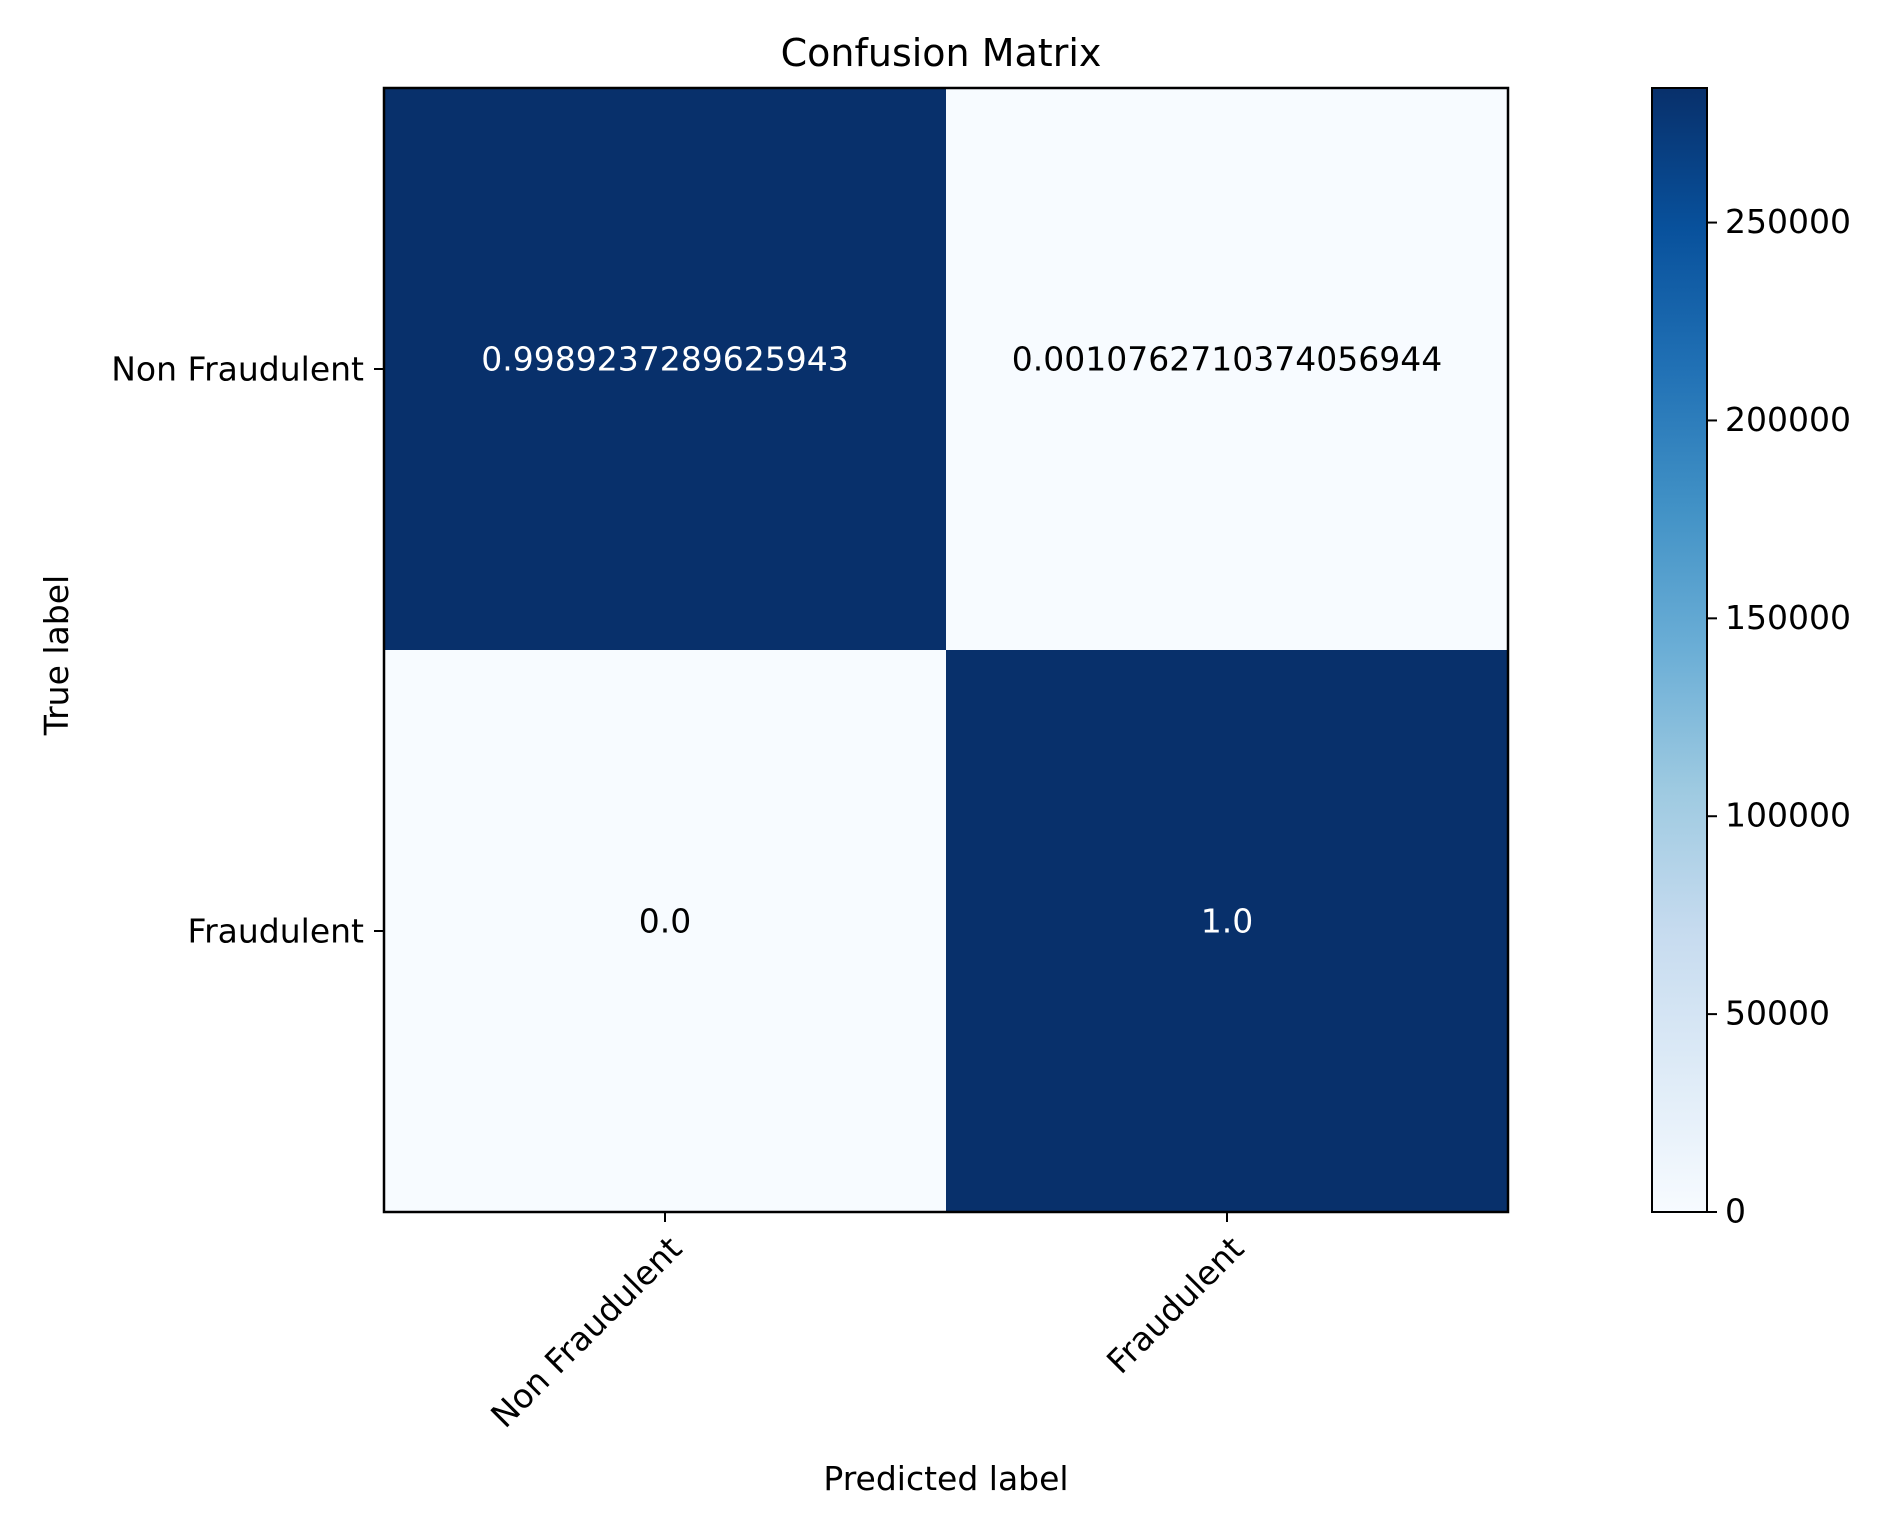 The width and height of the screenshot is (1896, 1514). I want to click on y-axis-ticks: Non Fraudulent Fraudulent, so click(247, 650).